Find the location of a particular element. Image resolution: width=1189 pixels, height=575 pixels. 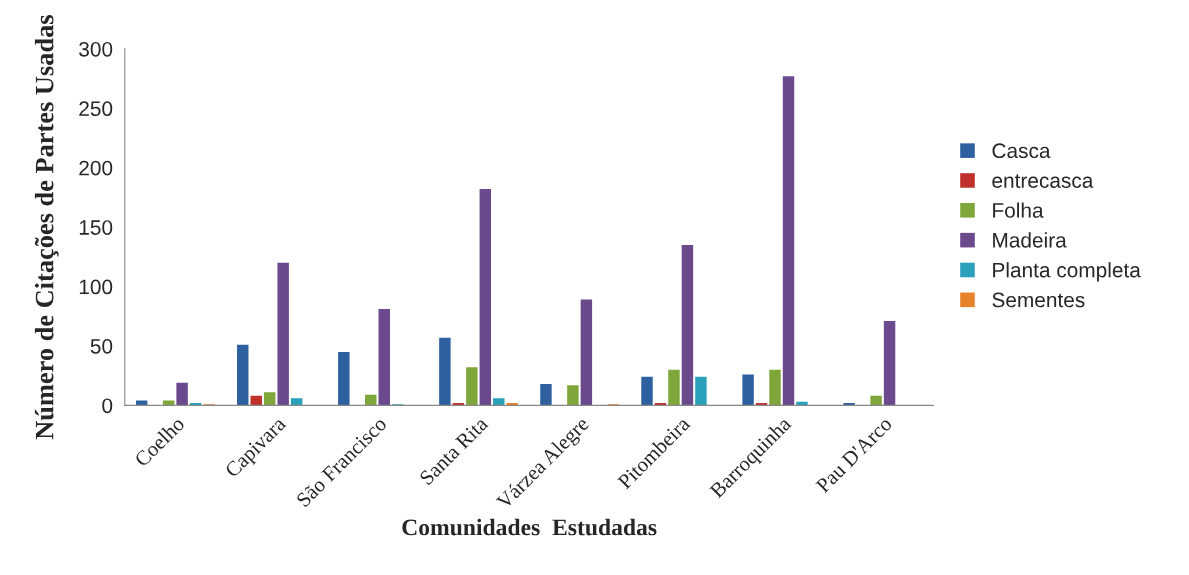

y-tick-label: 250 is located at coordinates (96, 109).